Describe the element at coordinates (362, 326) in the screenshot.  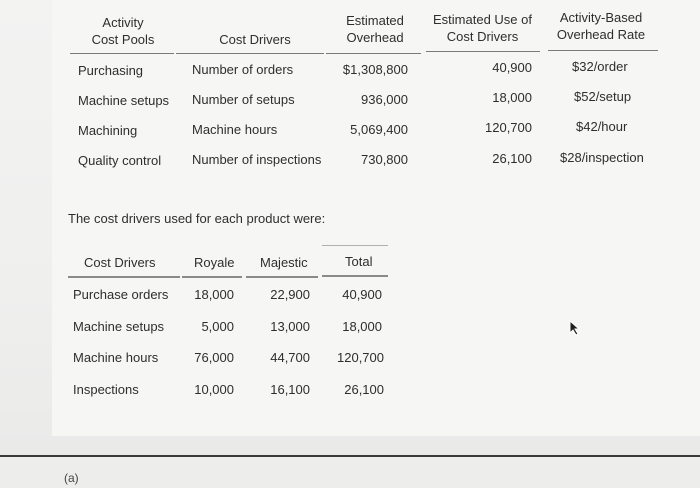
I see `total-cell: 18,000` at that location.